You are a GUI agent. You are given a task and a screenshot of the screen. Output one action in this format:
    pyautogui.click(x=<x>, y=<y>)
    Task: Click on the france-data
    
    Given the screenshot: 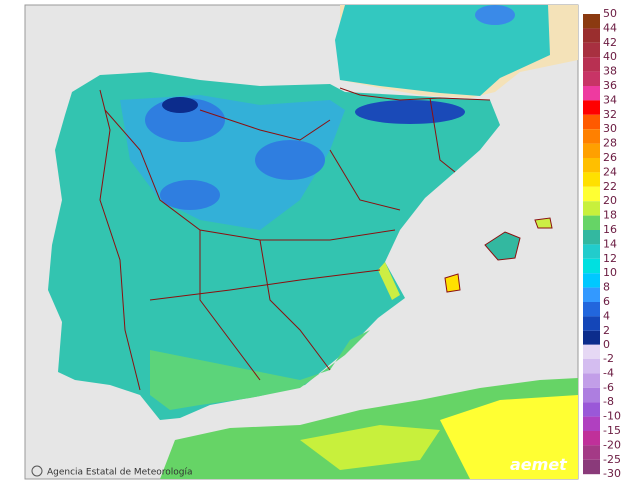 What is the action you would take?
    pyautogui.click(x=442, y=50)
    